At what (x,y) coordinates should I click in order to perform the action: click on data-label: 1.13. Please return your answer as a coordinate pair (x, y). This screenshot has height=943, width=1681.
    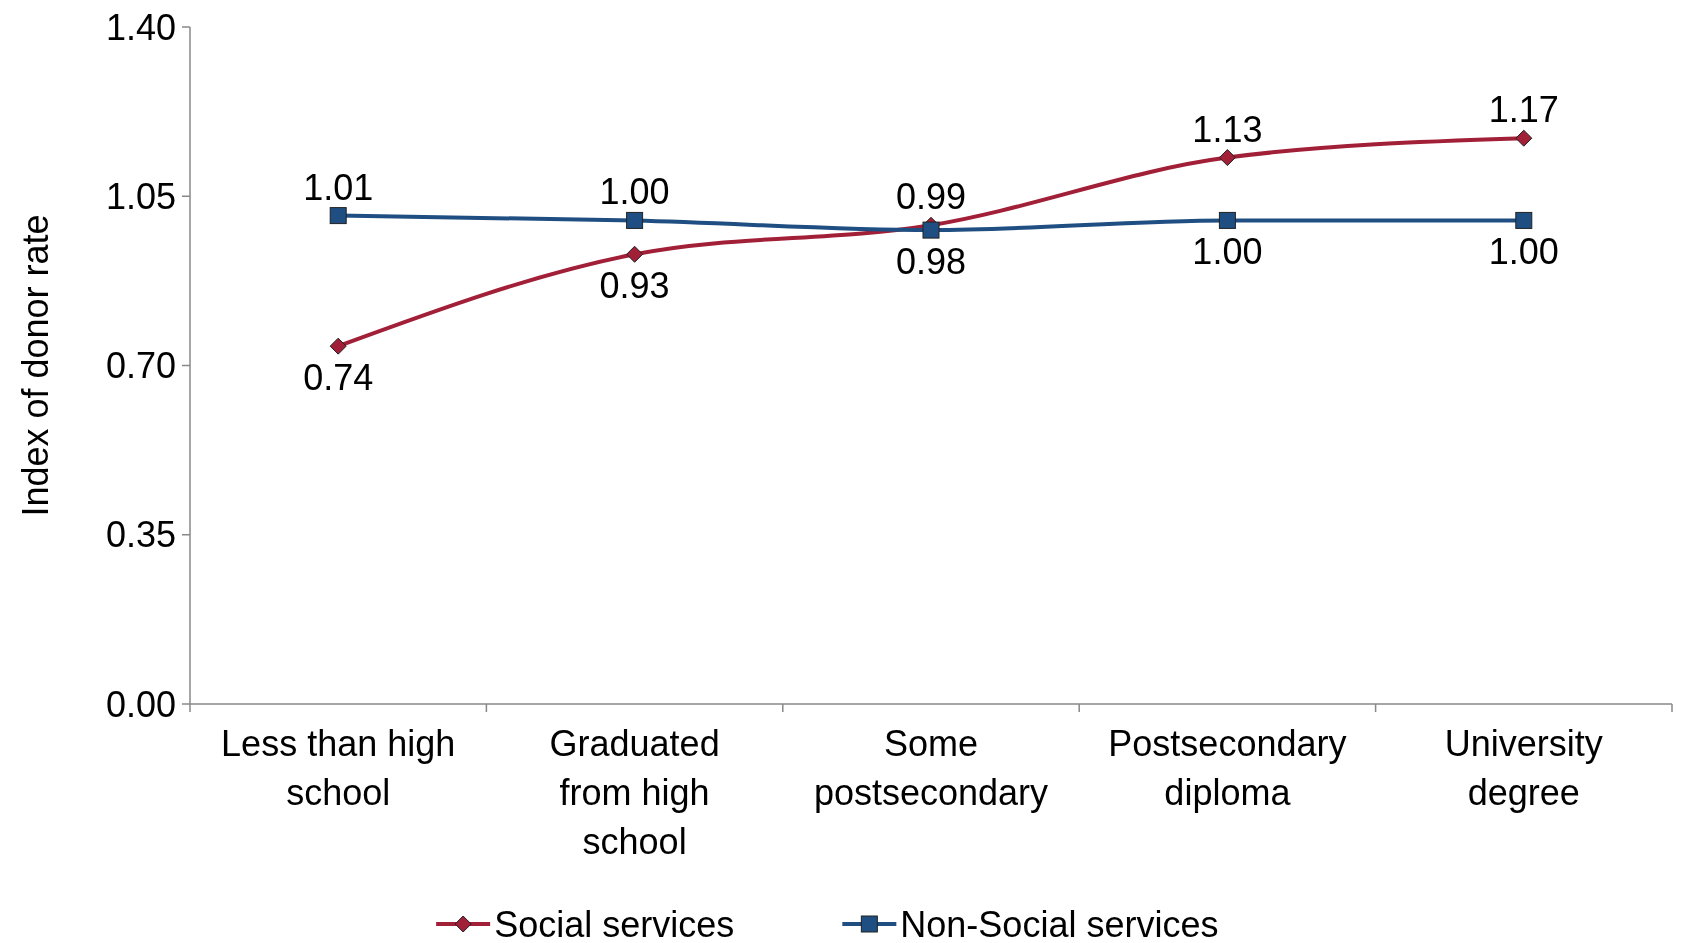
    Looking at the image, I should click on (1227, 129).